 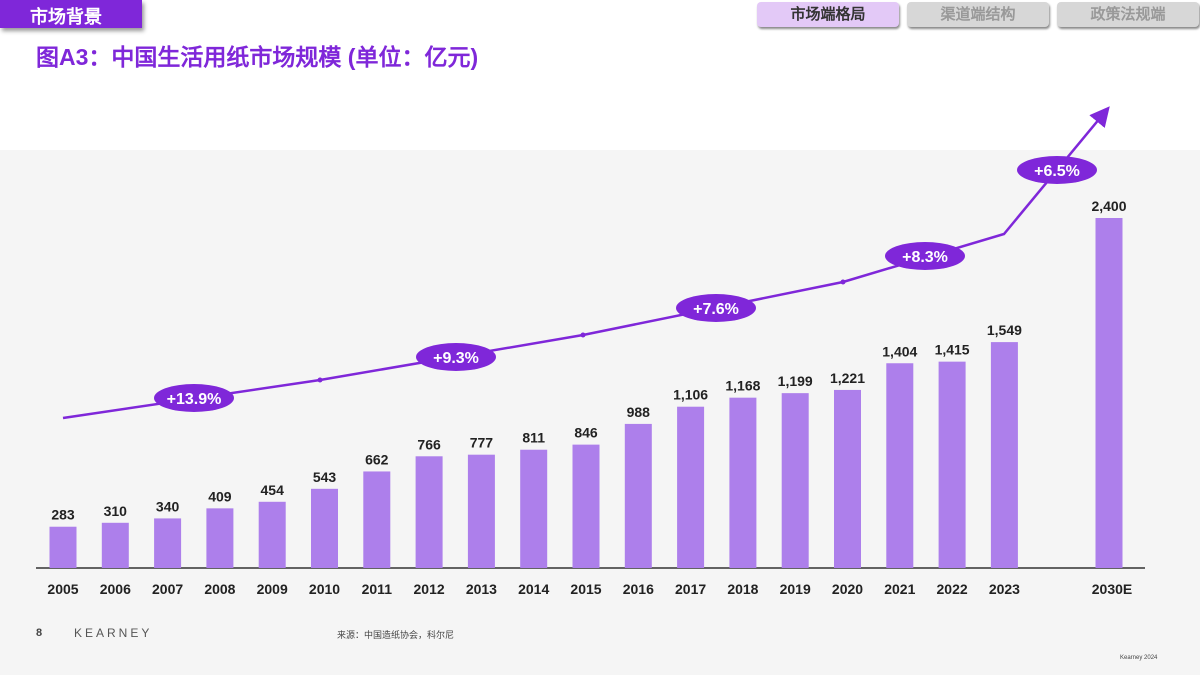 What do you see at coordinates (585, 589) in the screenshot?
I see `x-tick-label: 2015` at bounding box center [585, 589].